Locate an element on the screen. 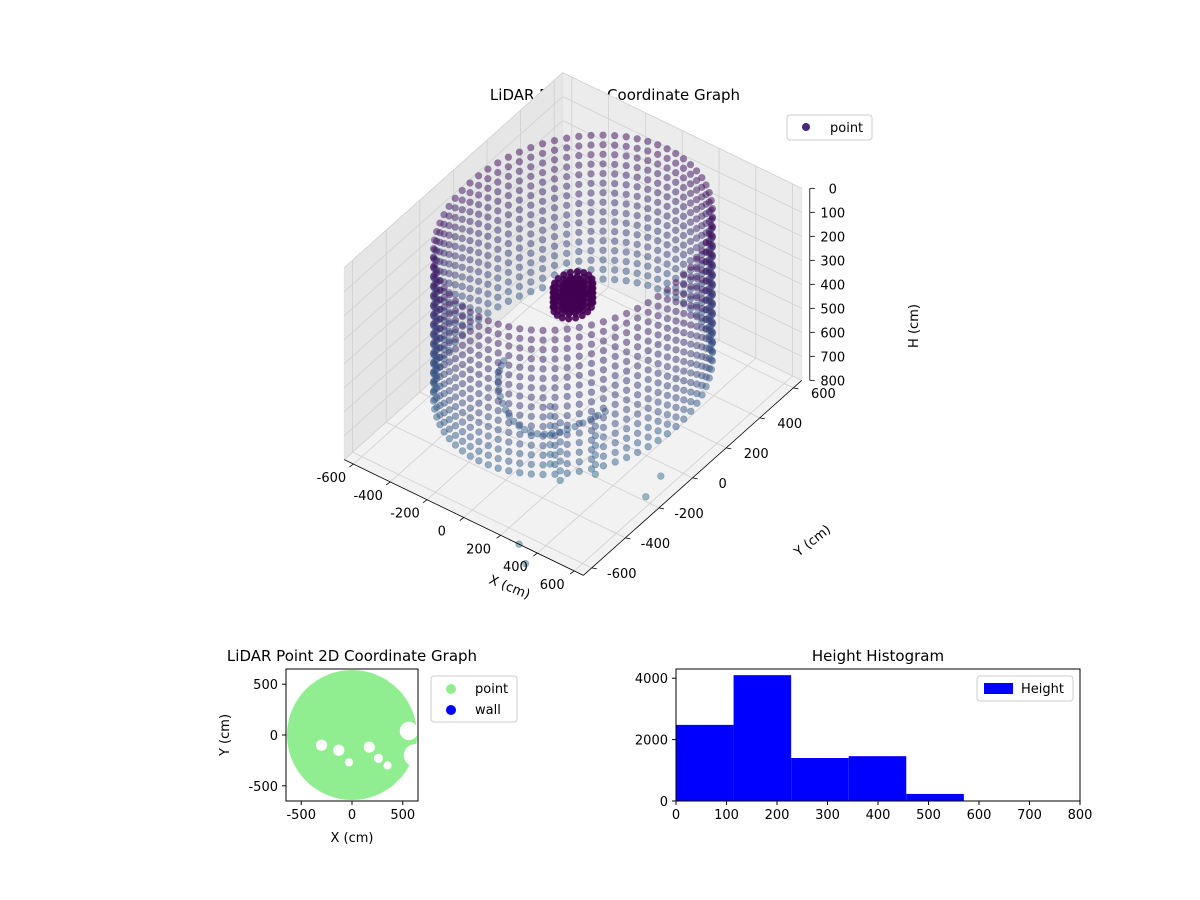 This screenshot has width=1200, height=900. chart-3d-ylabel: Y (cm) is located at coordinates (812, 541).